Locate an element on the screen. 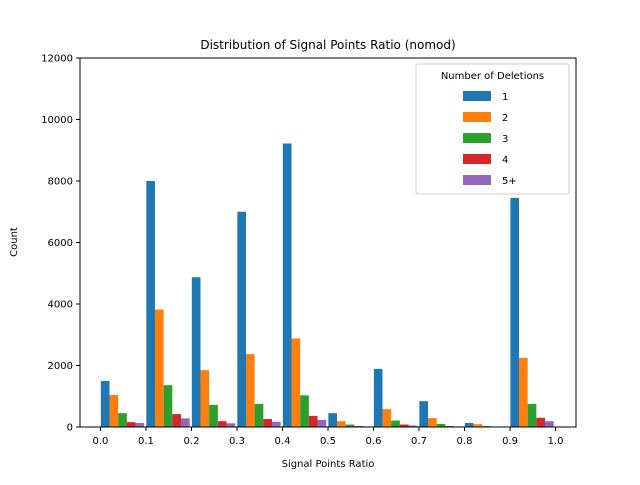 This screenshot has width=640, height=485. legend-swatch-5plus is located at coordinates (477, 180).